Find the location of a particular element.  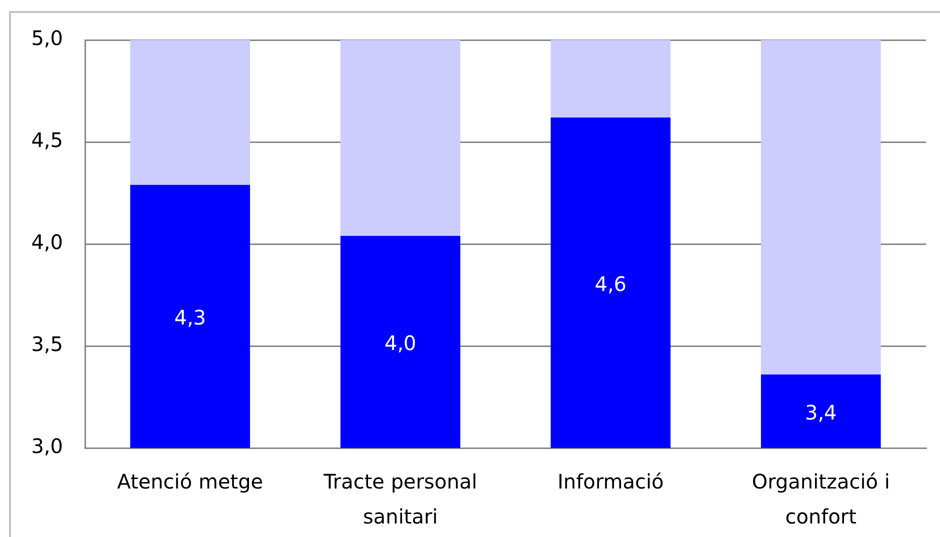

y-tick-label: 4,5 is located at coordinates (47, 140).